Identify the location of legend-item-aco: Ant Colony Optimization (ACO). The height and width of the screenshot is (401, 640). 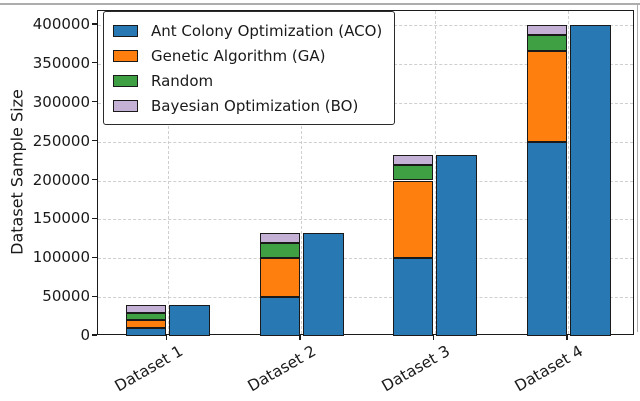
(247, 30).